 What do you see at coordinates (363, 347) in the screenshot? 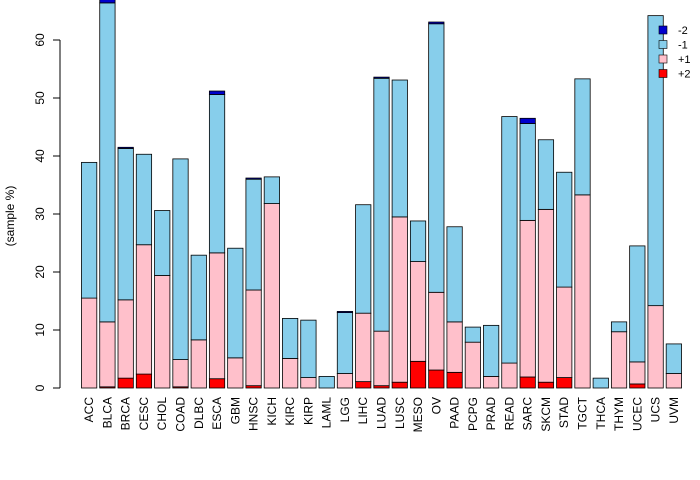
I see `bar-LIHC-plus1` at bounding box center [363, 347].